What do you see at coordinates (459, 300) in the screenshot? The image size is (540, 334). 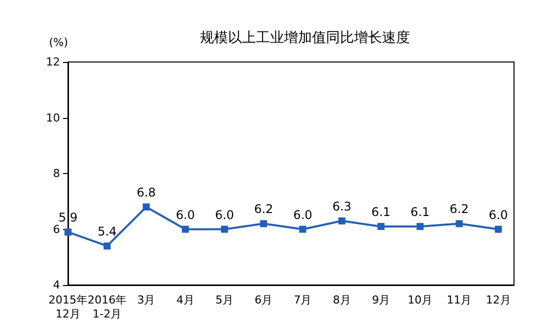 I see `x-tick-label: 11月` at bounding box center [459, 300].